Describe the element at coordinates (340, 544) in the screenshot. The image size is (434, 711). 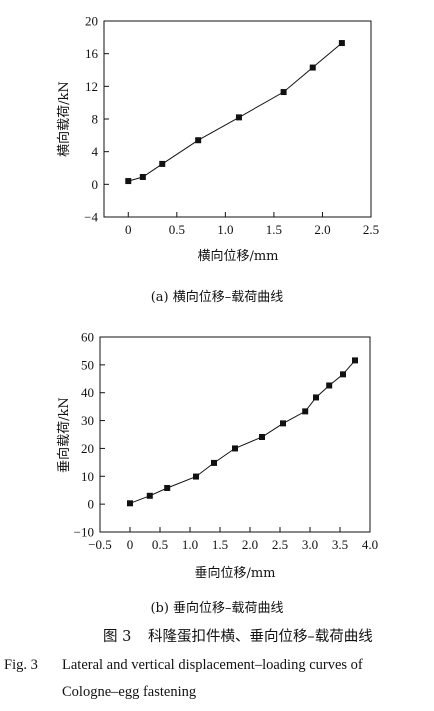
I see `chart-b-xtick-label: 3.5` at that location.